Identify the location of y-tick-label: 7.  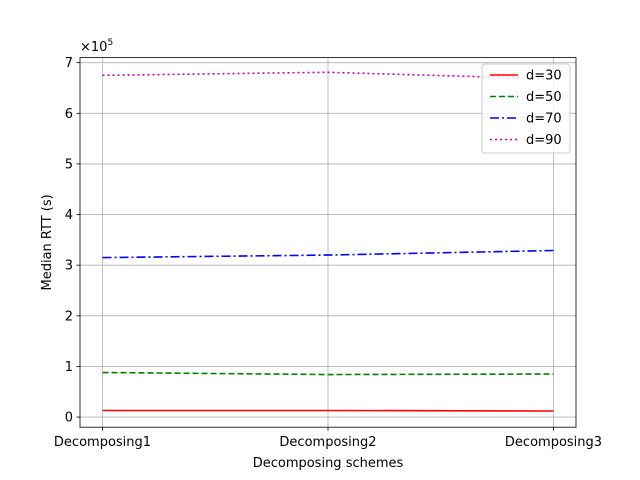
(69, 63).